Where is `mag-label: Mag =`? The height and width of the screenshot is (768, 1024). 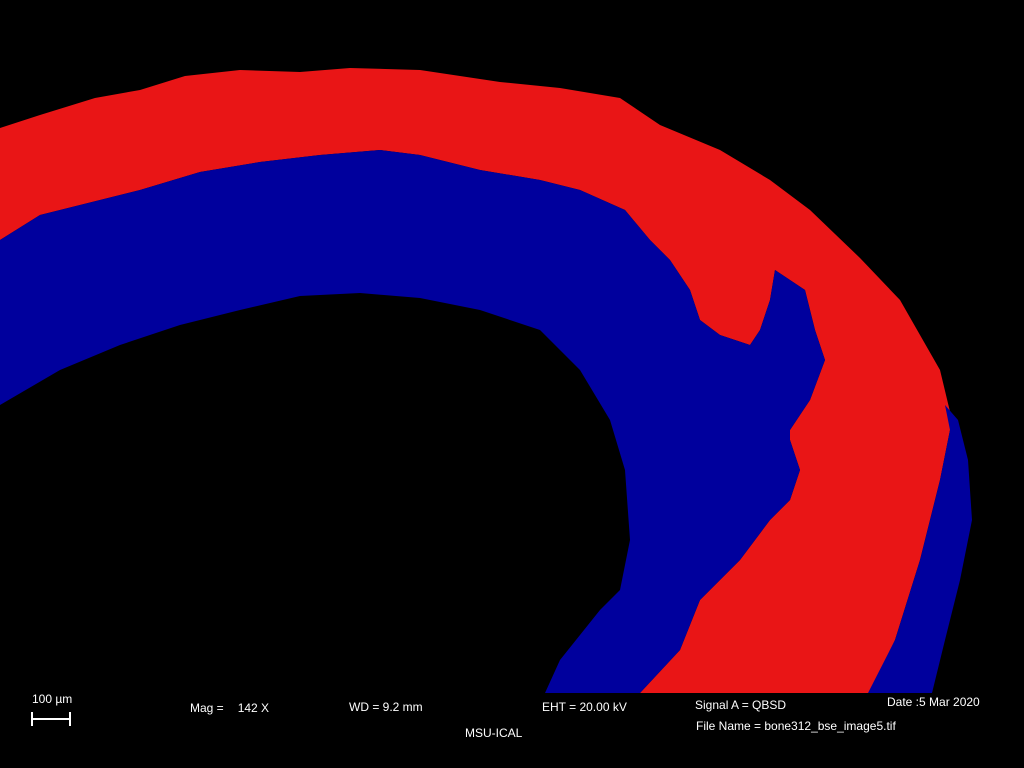
mag-label: Mag = is located at coordinates (207, 708).